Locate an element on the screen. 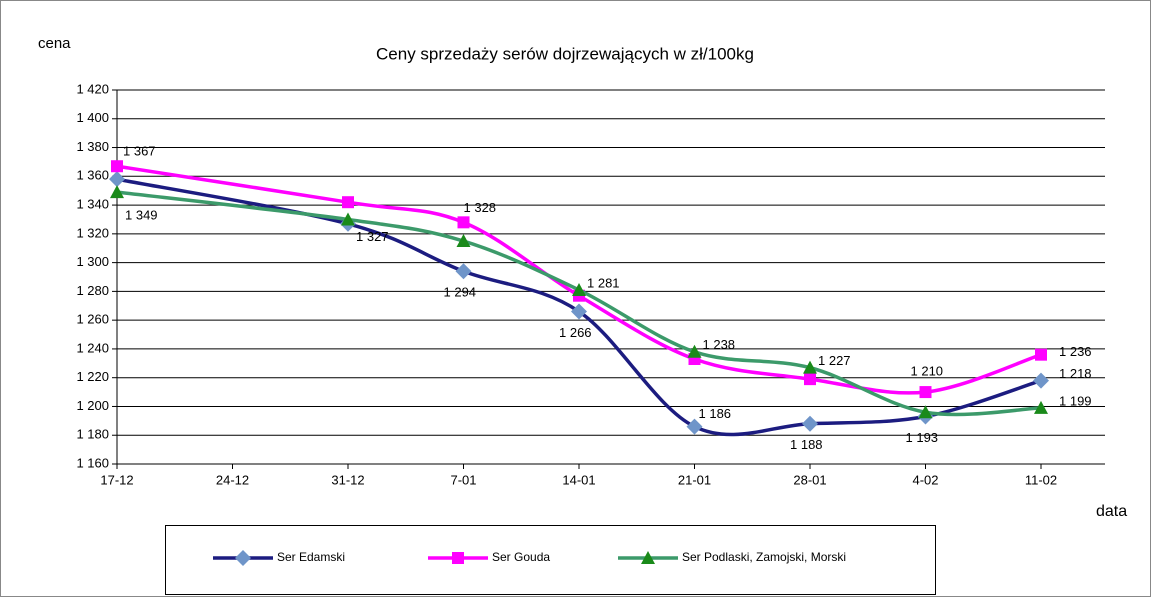  legend-box is located at coordinates (550, 560).